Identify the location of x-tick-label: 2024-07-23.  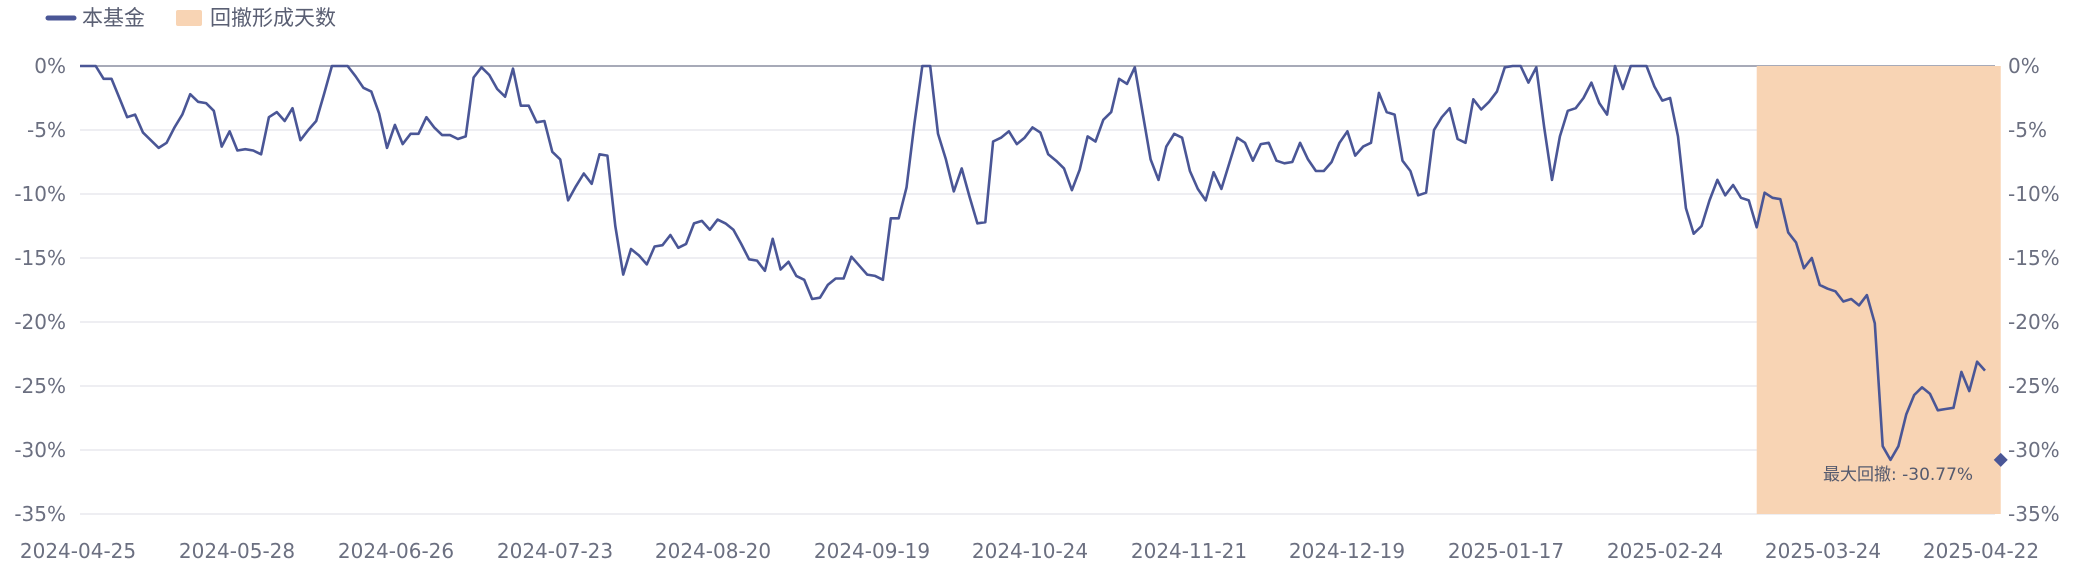
(555, 551).